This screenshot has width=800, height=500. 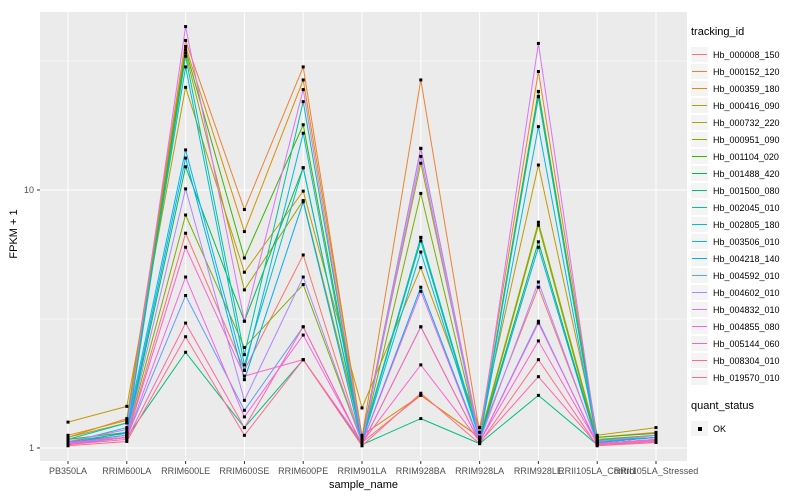 What do you see at coordinates (745, 139) in the screenshot?
I see `legend-item: Hb_000951_090` at bounding box center [745, 139].